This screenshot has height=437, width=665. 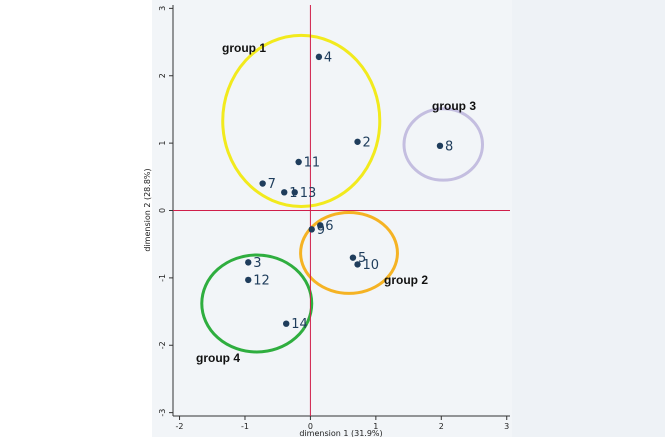 I want to click on y-axis-title: dimension 2 (28.8%), so click(x=147, y=209).